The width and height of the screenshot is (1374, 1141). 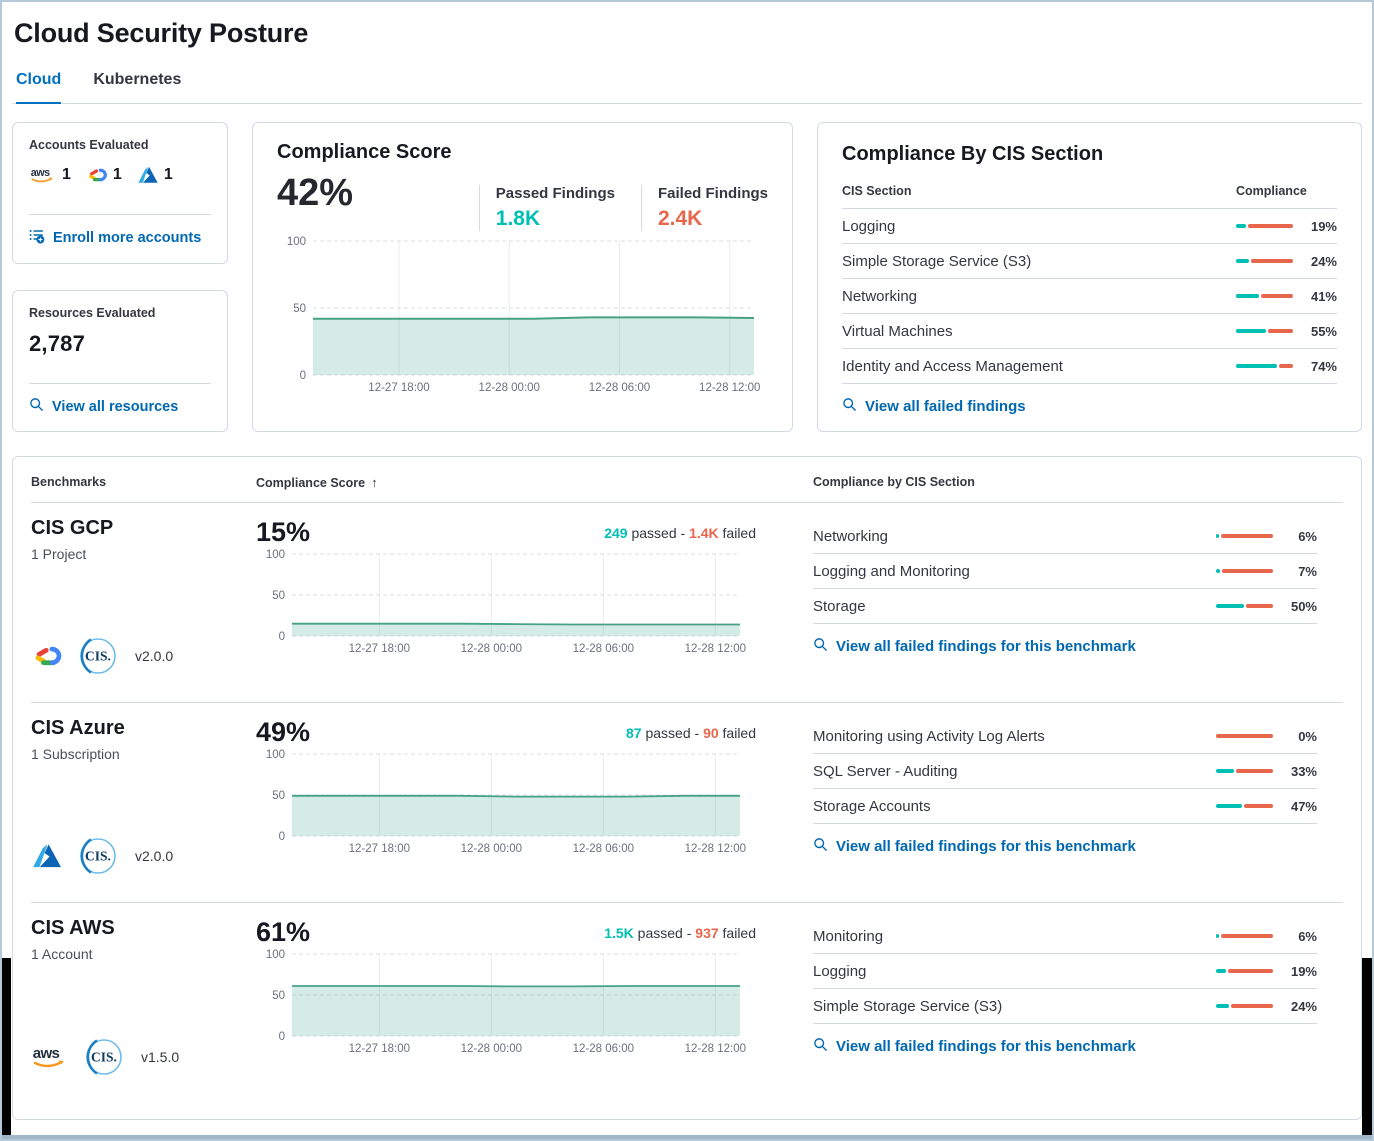 What do you see at coordinates (885, 771) in the screenshot?
I see `cis-section-name: SQL Server - Auditing` at bounding box center [885, 771].